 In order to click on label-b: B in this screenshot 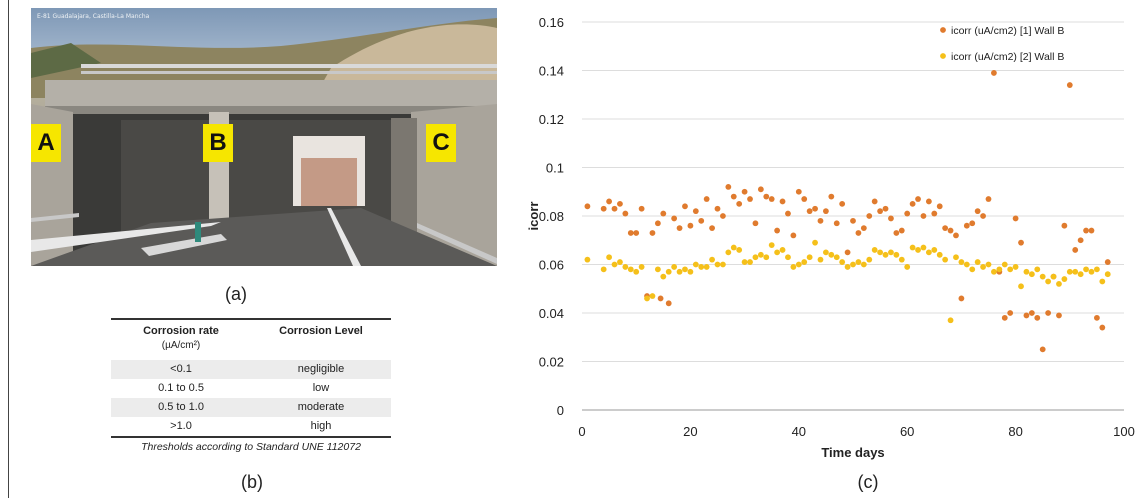, I will do `click(218, 143)`.